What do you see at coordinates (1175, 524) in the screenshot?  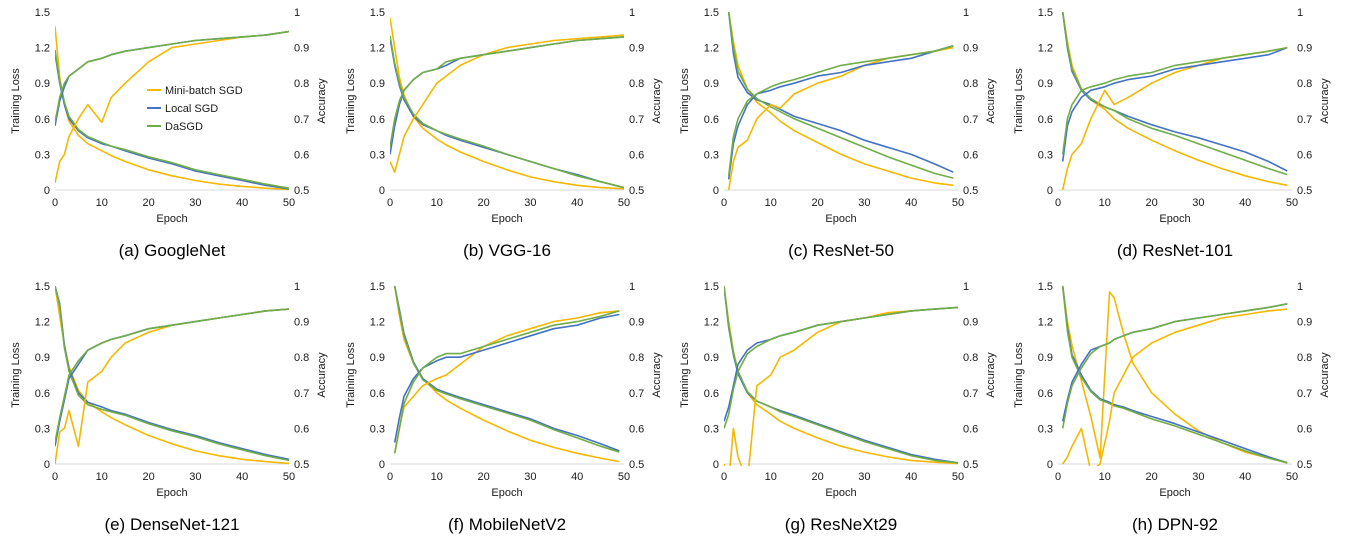 I see `panel-caption: (h) DPN-92` at bounding box center [1175, 524].